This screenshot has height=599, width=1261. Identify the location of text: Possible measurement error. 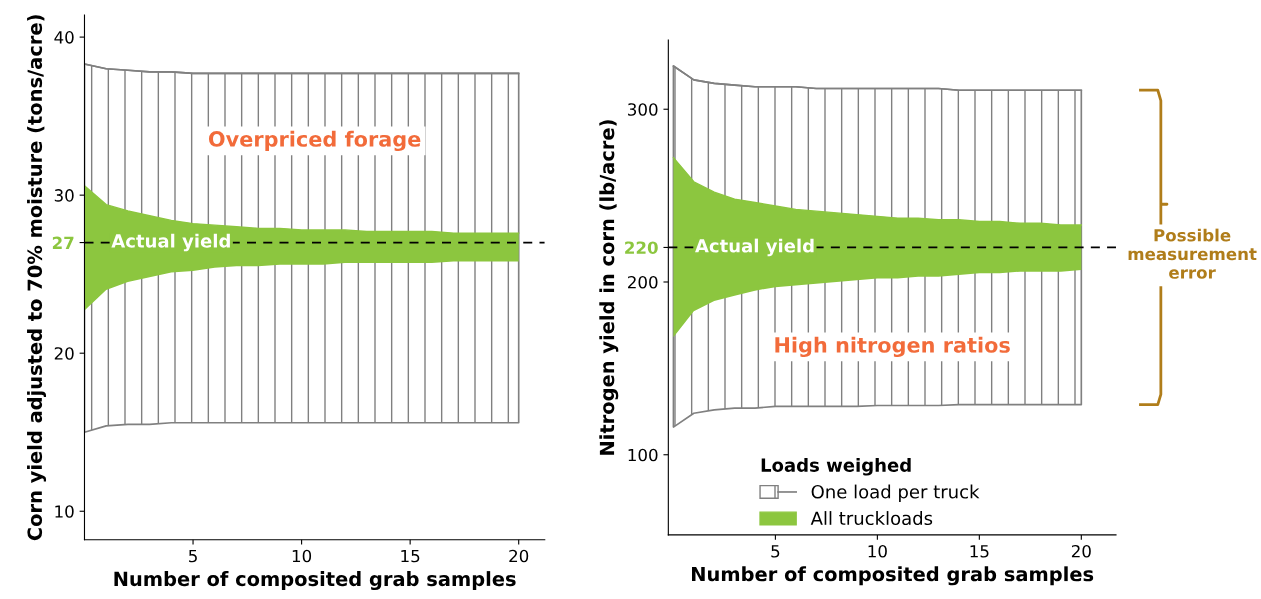
(1192, 253).